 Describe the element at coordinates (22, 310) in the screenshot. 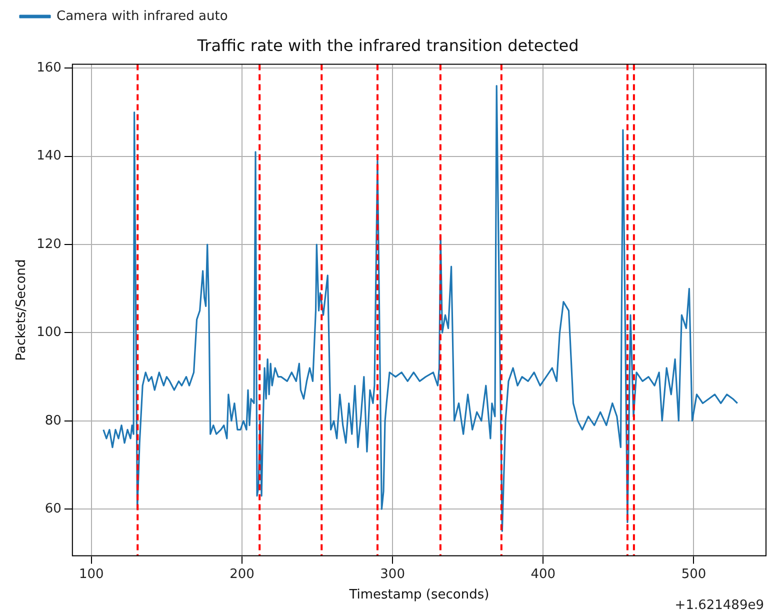

I see `y-axis-title: Packets/Second` at that location.